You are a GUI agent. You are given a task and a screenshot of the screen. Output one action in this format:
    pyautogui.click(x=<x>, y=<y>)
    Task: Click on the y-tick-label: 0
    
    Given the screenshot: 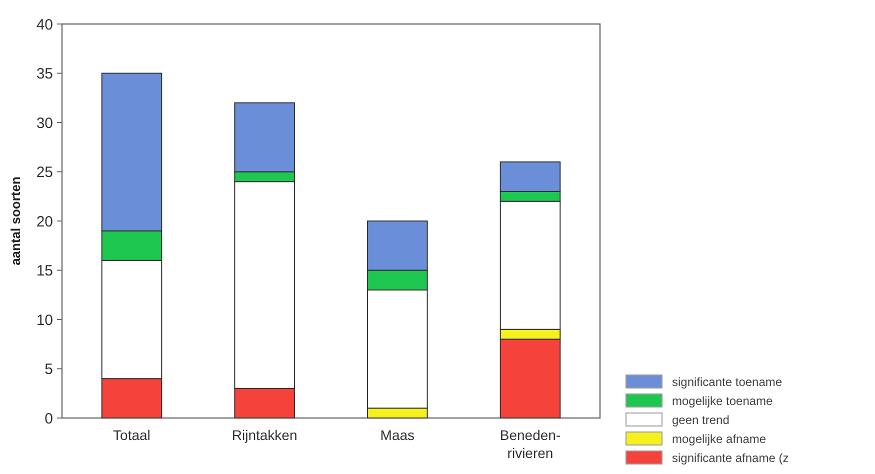 What is the action you would take?
    pyautogui.click(x=48, y=419)
    